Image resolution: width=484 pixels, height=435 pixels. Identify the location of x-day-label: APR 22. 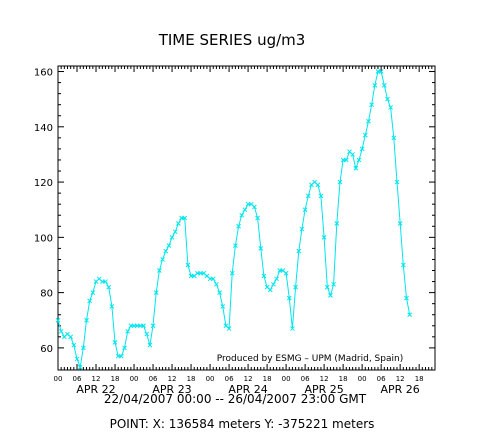
(95, 389).